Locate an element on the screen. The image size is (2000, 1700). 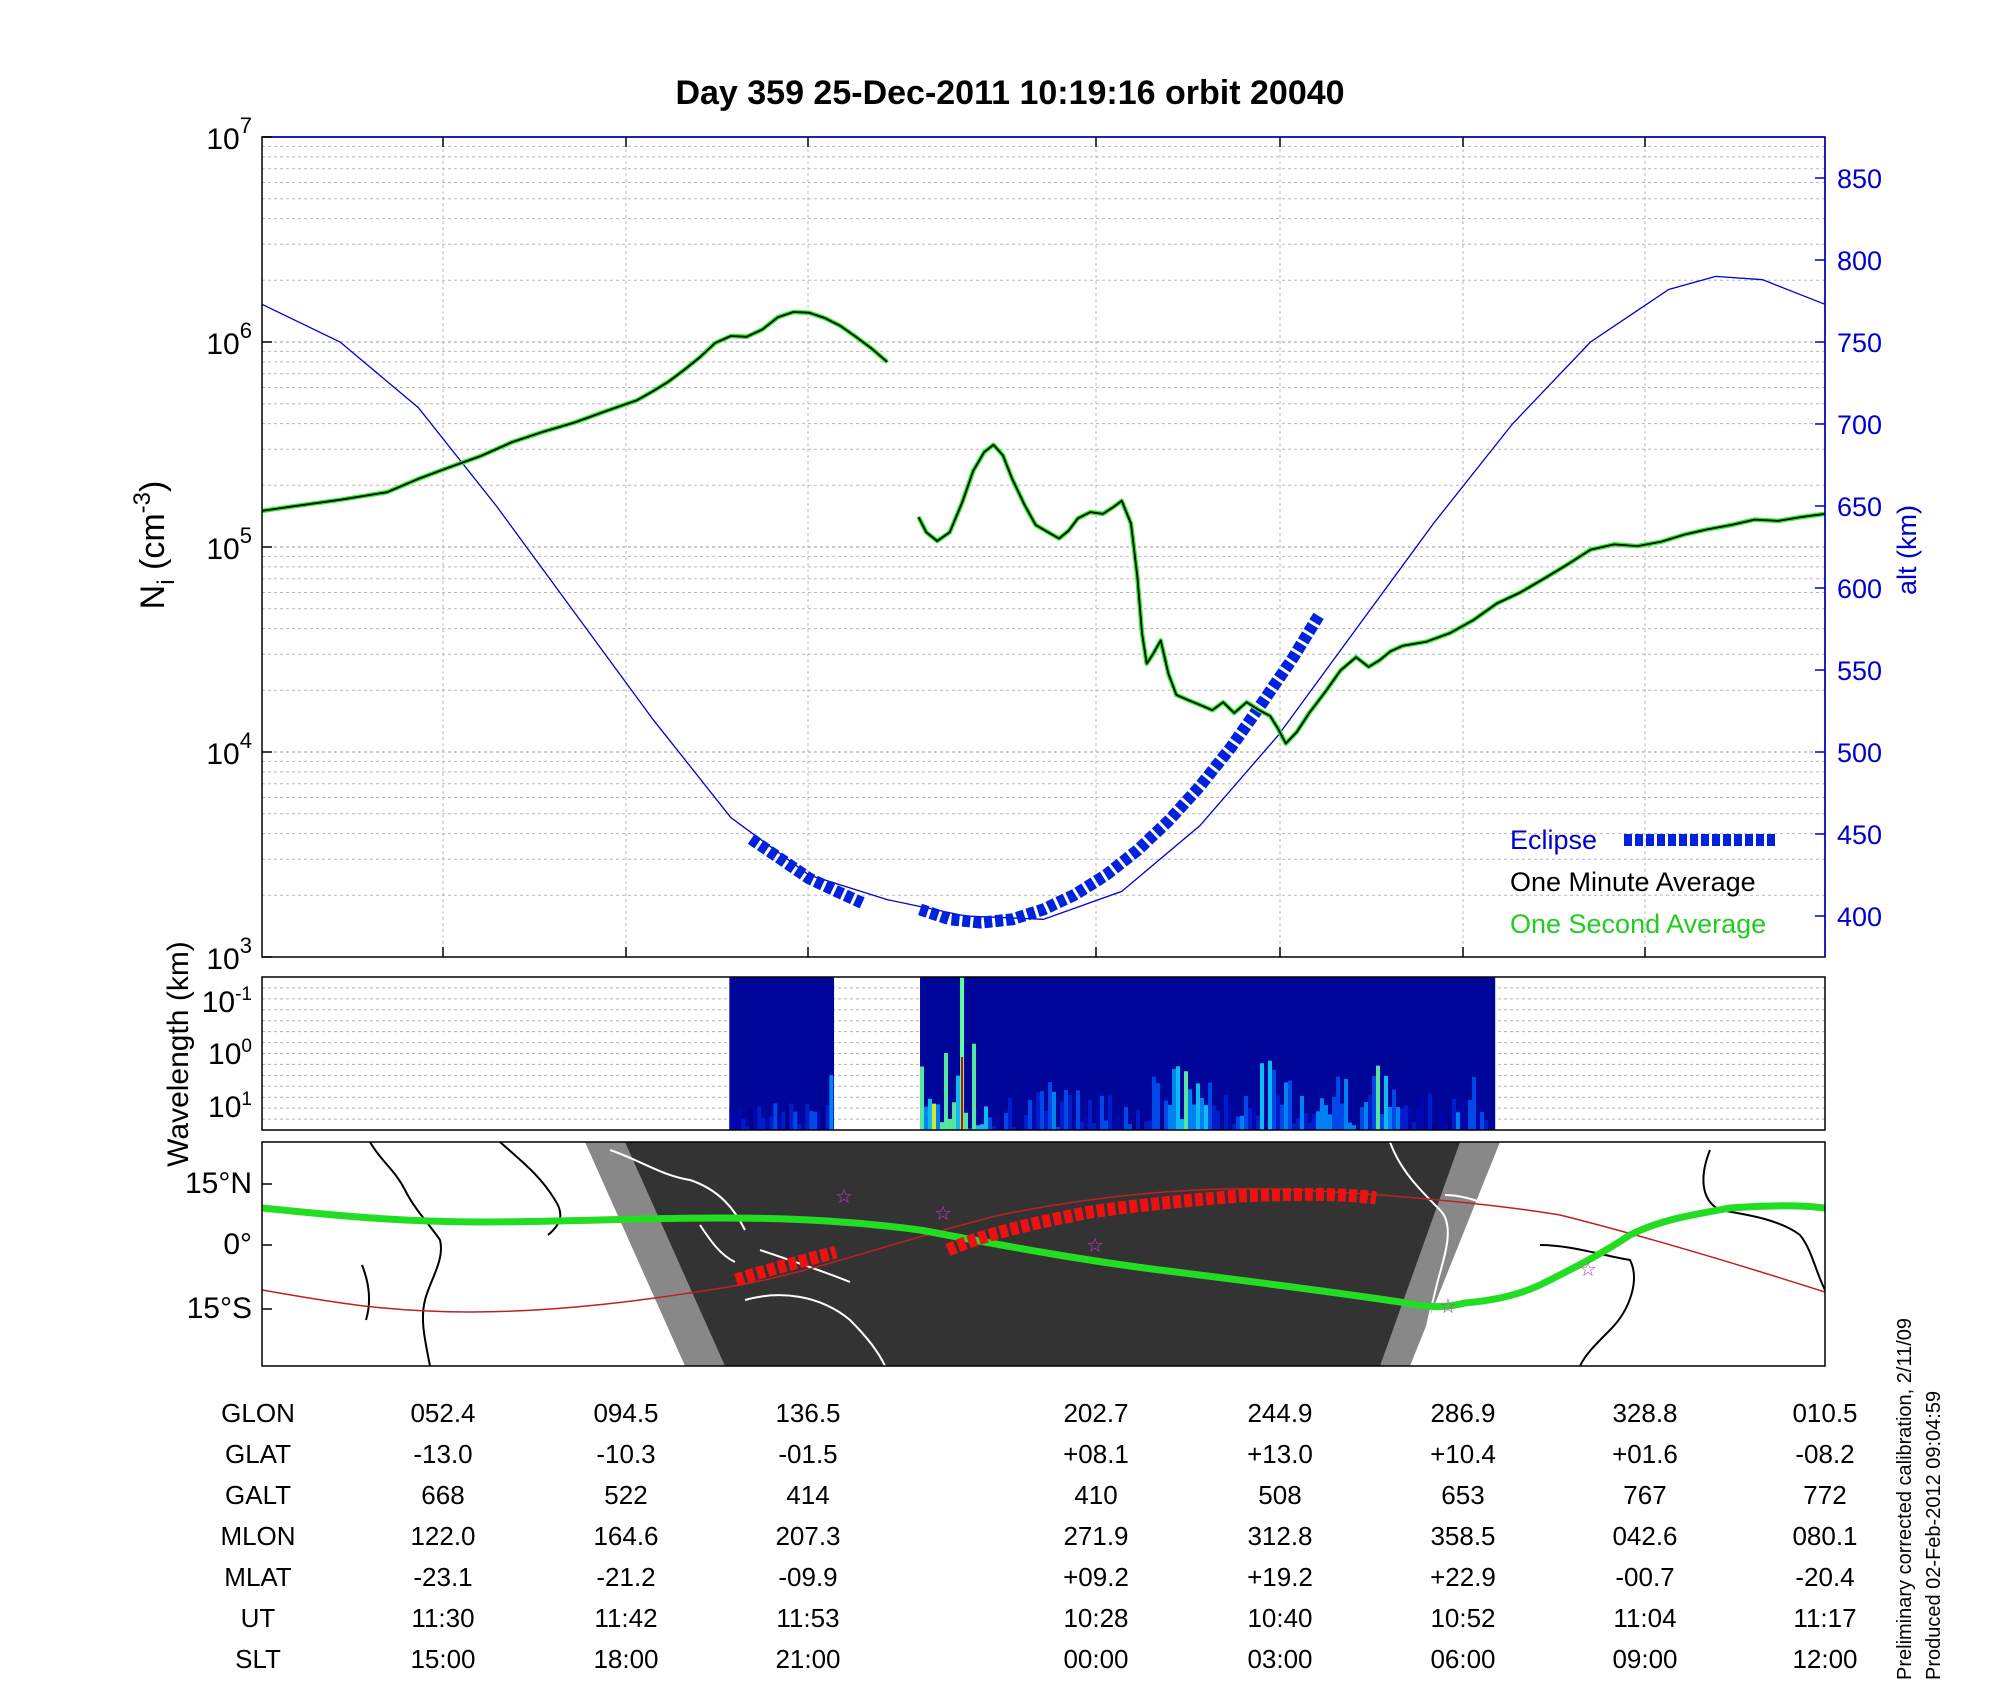
table-cell: 136.5 is located at coordinates (807, 1413).